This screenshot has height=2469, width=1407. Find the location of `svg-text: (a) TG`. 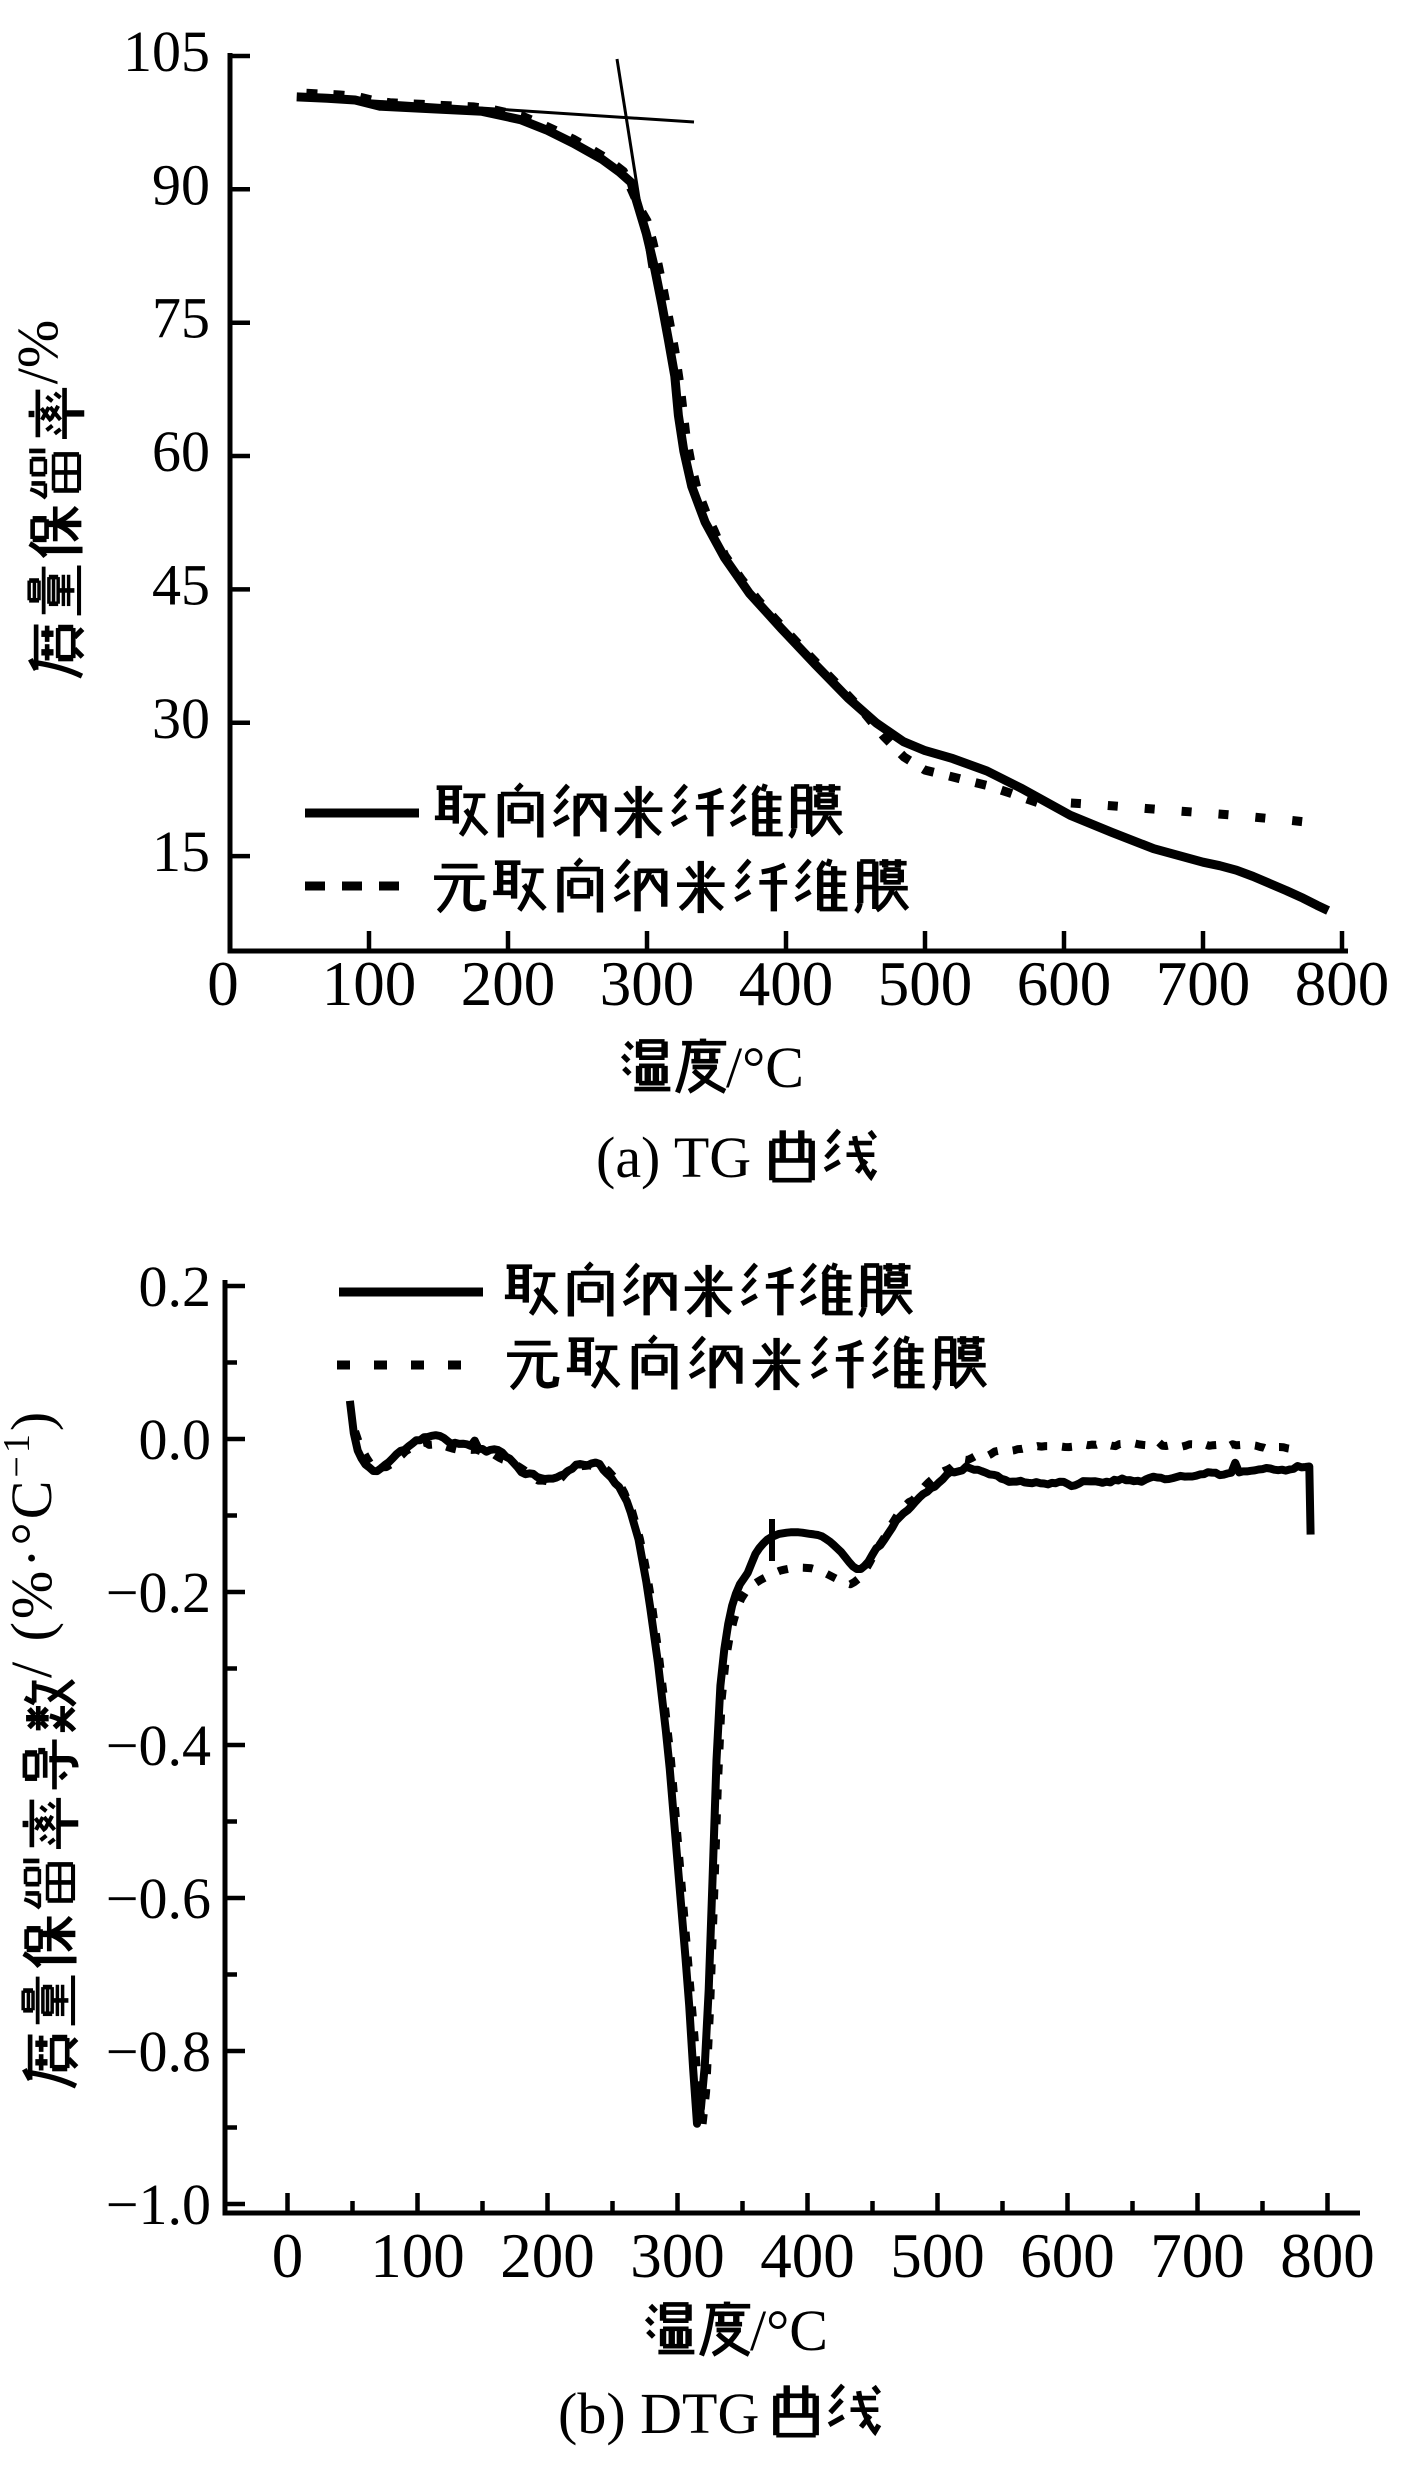

svg-text: (a) TG is located at coordinates (673, 1157).